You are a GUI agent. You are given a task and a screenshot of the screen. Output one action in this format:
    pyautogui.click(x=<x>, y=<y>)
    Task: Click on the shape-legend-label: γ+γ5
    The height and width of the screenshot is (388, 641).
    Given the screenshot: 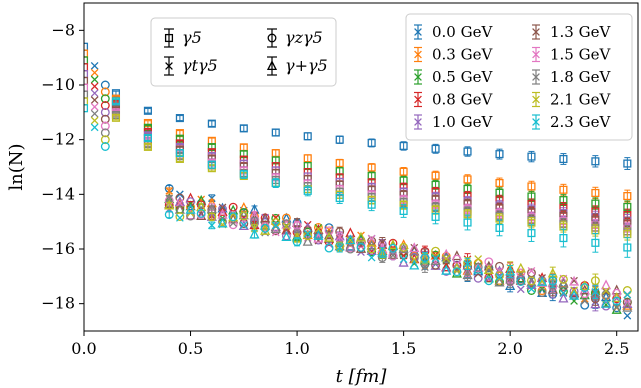 What is the action you would take?
    pyautogui.click(x=306, y=65)
    